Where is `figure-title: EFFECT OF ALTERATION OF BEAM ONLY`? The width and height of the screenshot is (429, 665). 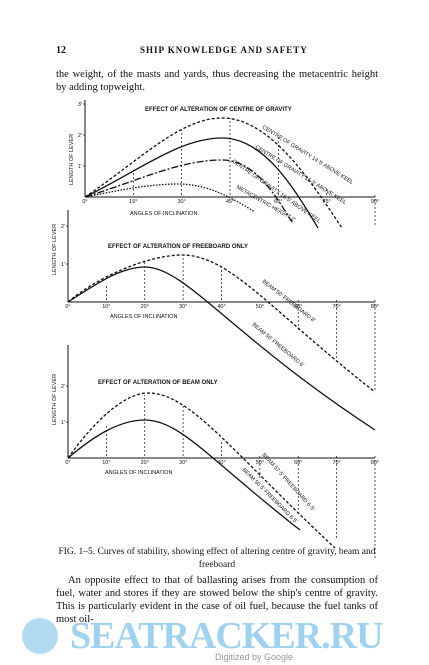
figure-title: EFFECT OF ALTERATION OF BEAM ONLY is located at coordinates (158, 383).